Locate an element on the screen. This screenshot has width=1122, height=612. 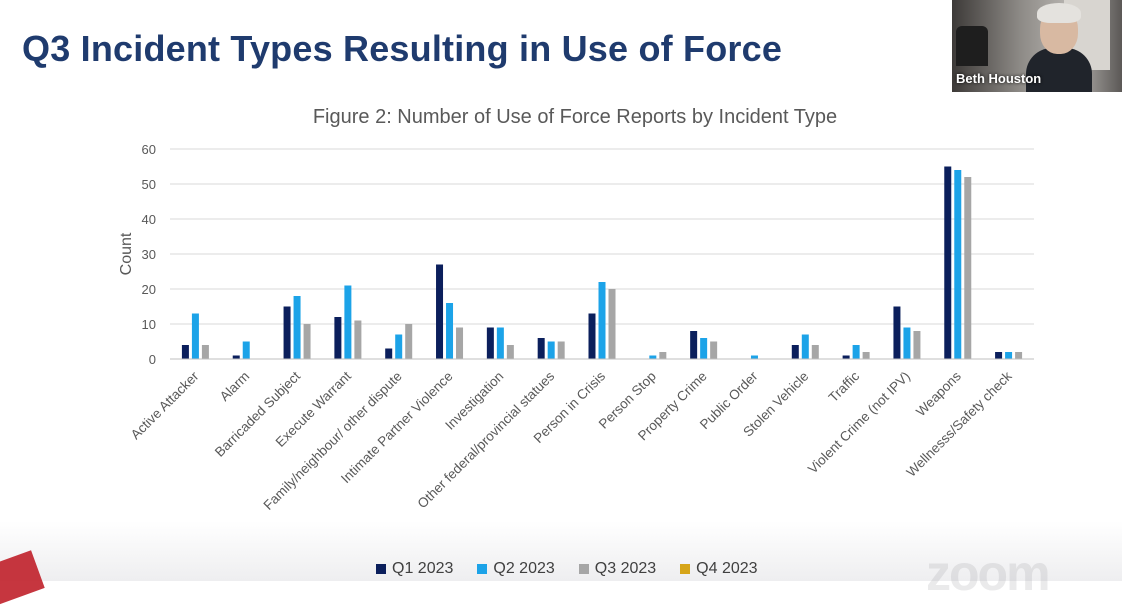
legend-label-q2: Q2 2023 is located at coordinates (524, 568).